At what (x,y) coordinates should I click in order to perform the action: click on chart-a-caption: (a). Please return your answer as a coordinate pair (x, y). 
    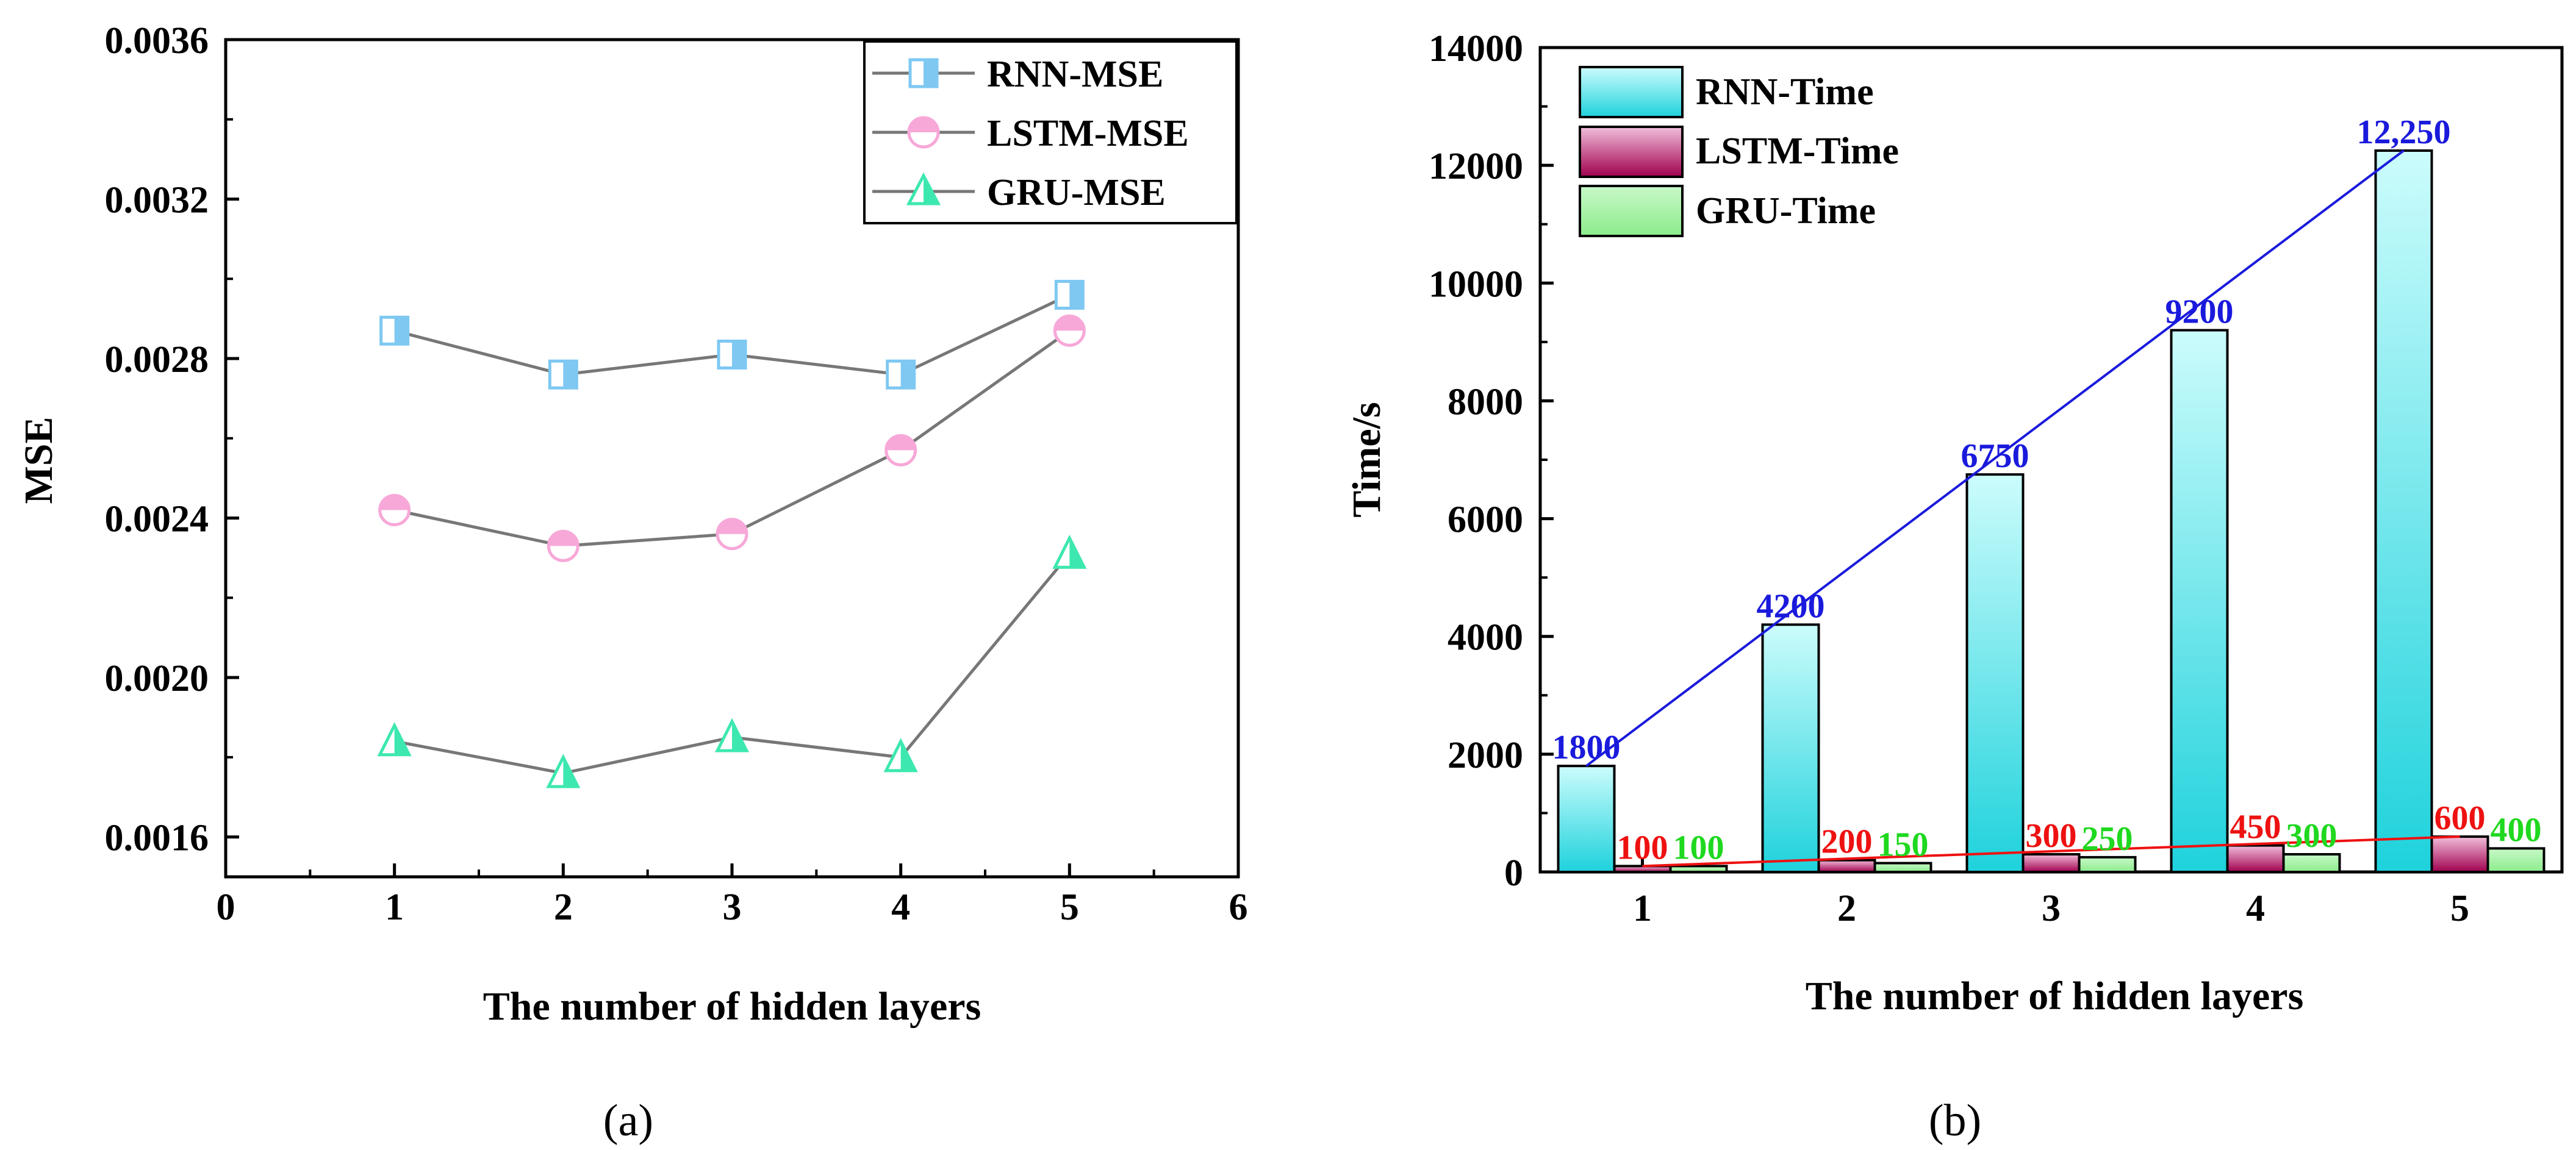
    Looking at the image, I should click on (628, 1121).